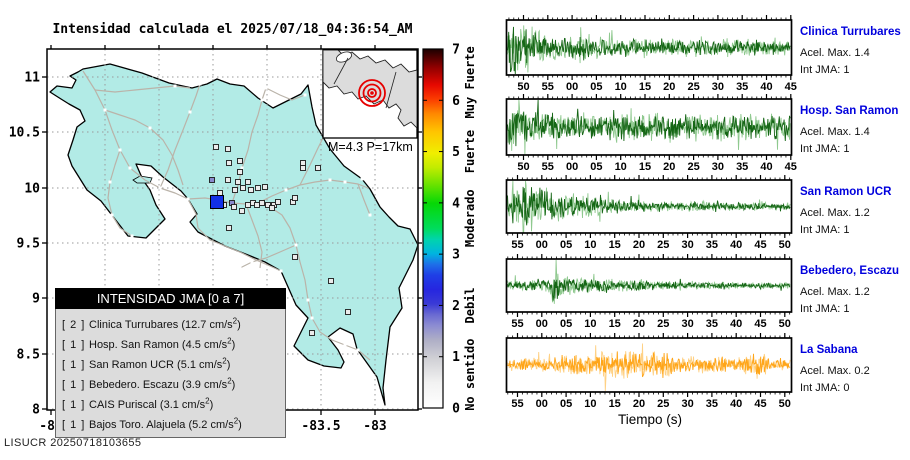 Image resolution: width=910 pixels, height=460 pixels. What do you see at coordinates (456, 357) in the screenshot?
I see `colorbar-tick-label: 1` at bounding box center [456, 357].